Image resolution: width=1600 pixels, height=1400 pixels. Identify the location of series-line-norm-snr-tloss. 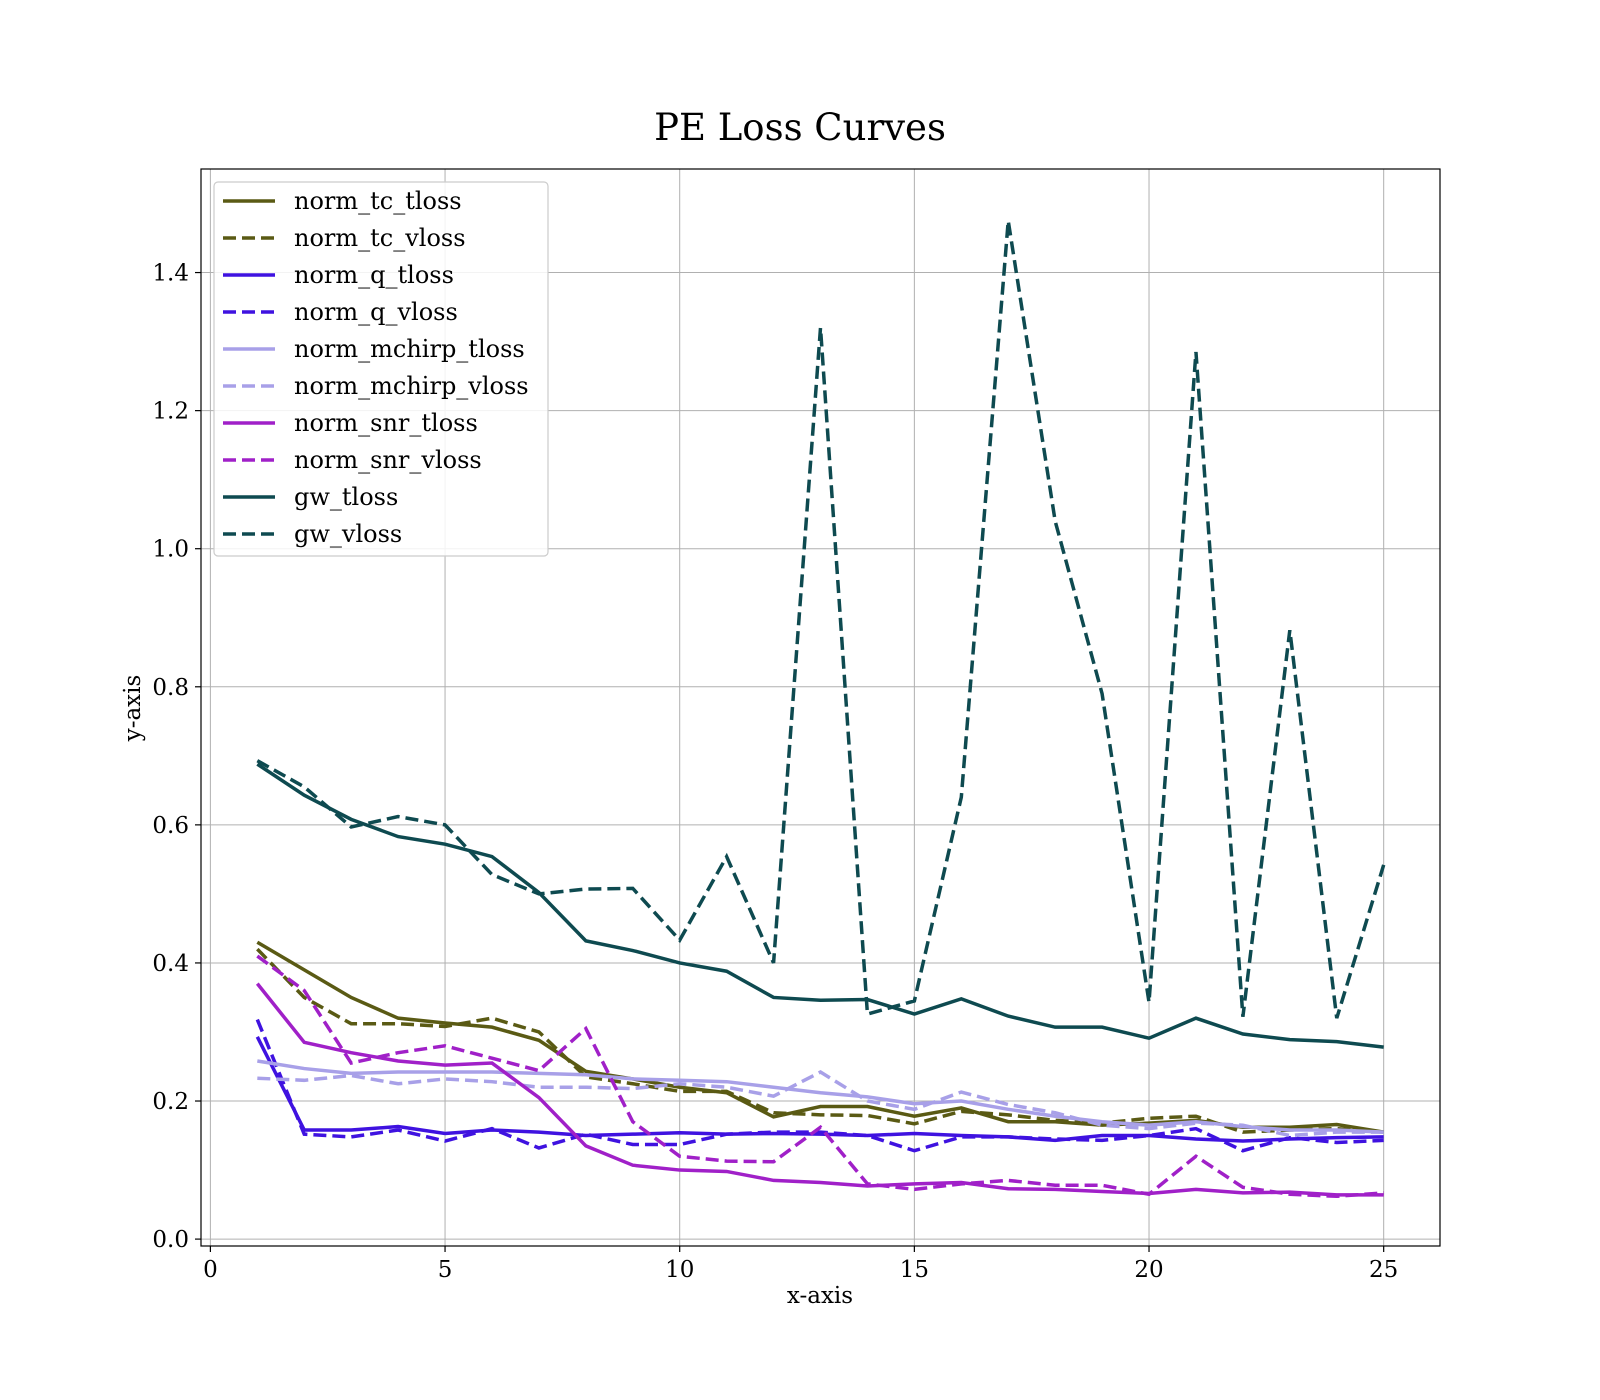
(819, 1089).